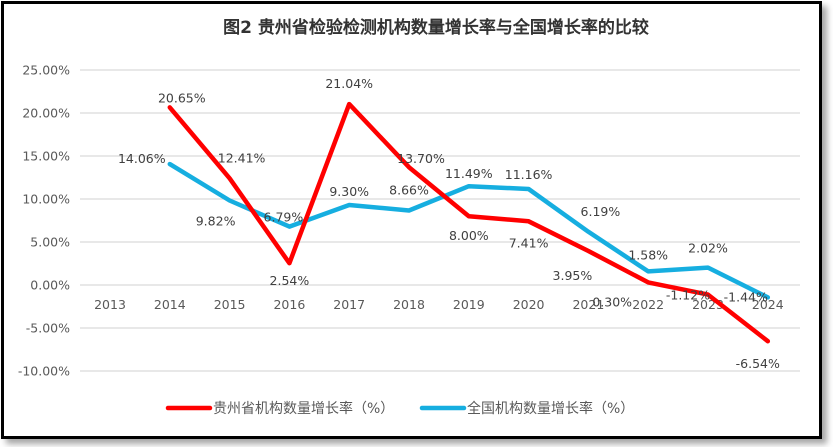 This screenshot has width=833, height=447. Describe the element at coordinates (170, 304) in the screenshot. I see `x-tick-label: 2014` at that location.